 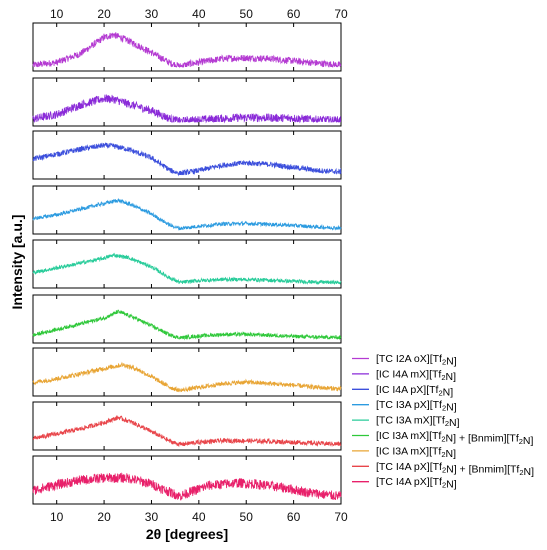 I want to click on x-tick-label-bottom: 70, so click(x=341, y=517).